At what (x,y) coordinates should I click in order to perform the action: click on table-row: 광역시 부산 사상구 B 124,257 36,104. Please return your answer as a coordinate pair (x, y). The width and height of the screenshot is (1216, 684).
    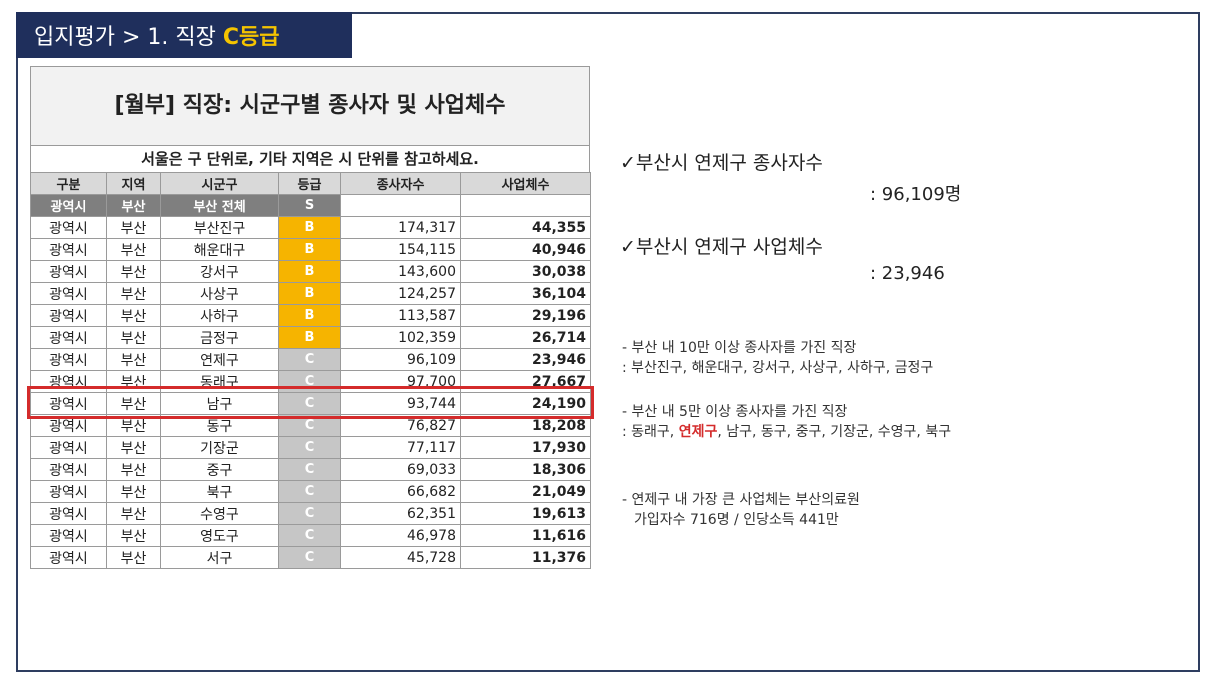
    Looking at the image, I should click on (310, 293).